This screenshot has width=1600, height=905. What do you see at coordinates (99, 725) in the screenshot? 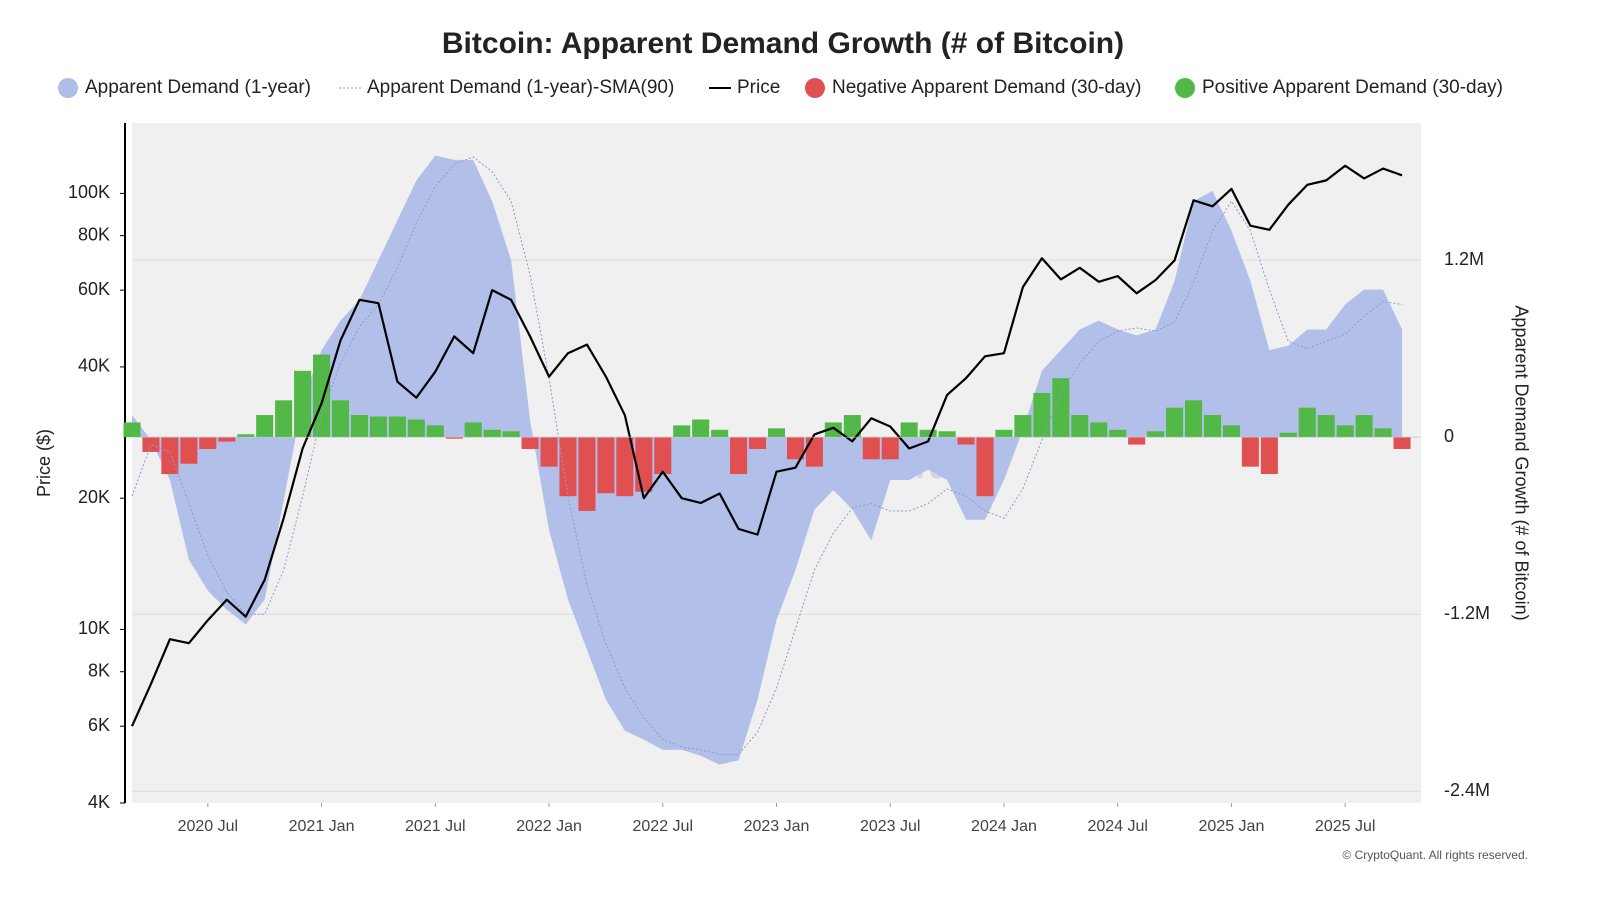
I see `y-tick-label: 6K` at bounding box center [99, 725].